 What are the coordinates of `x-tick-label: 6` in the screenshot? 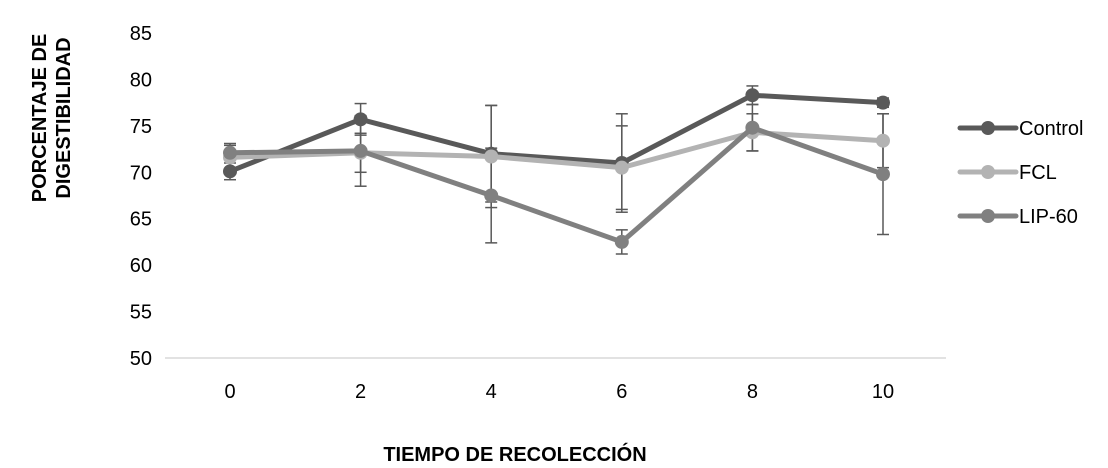 It's located at (621, 392).